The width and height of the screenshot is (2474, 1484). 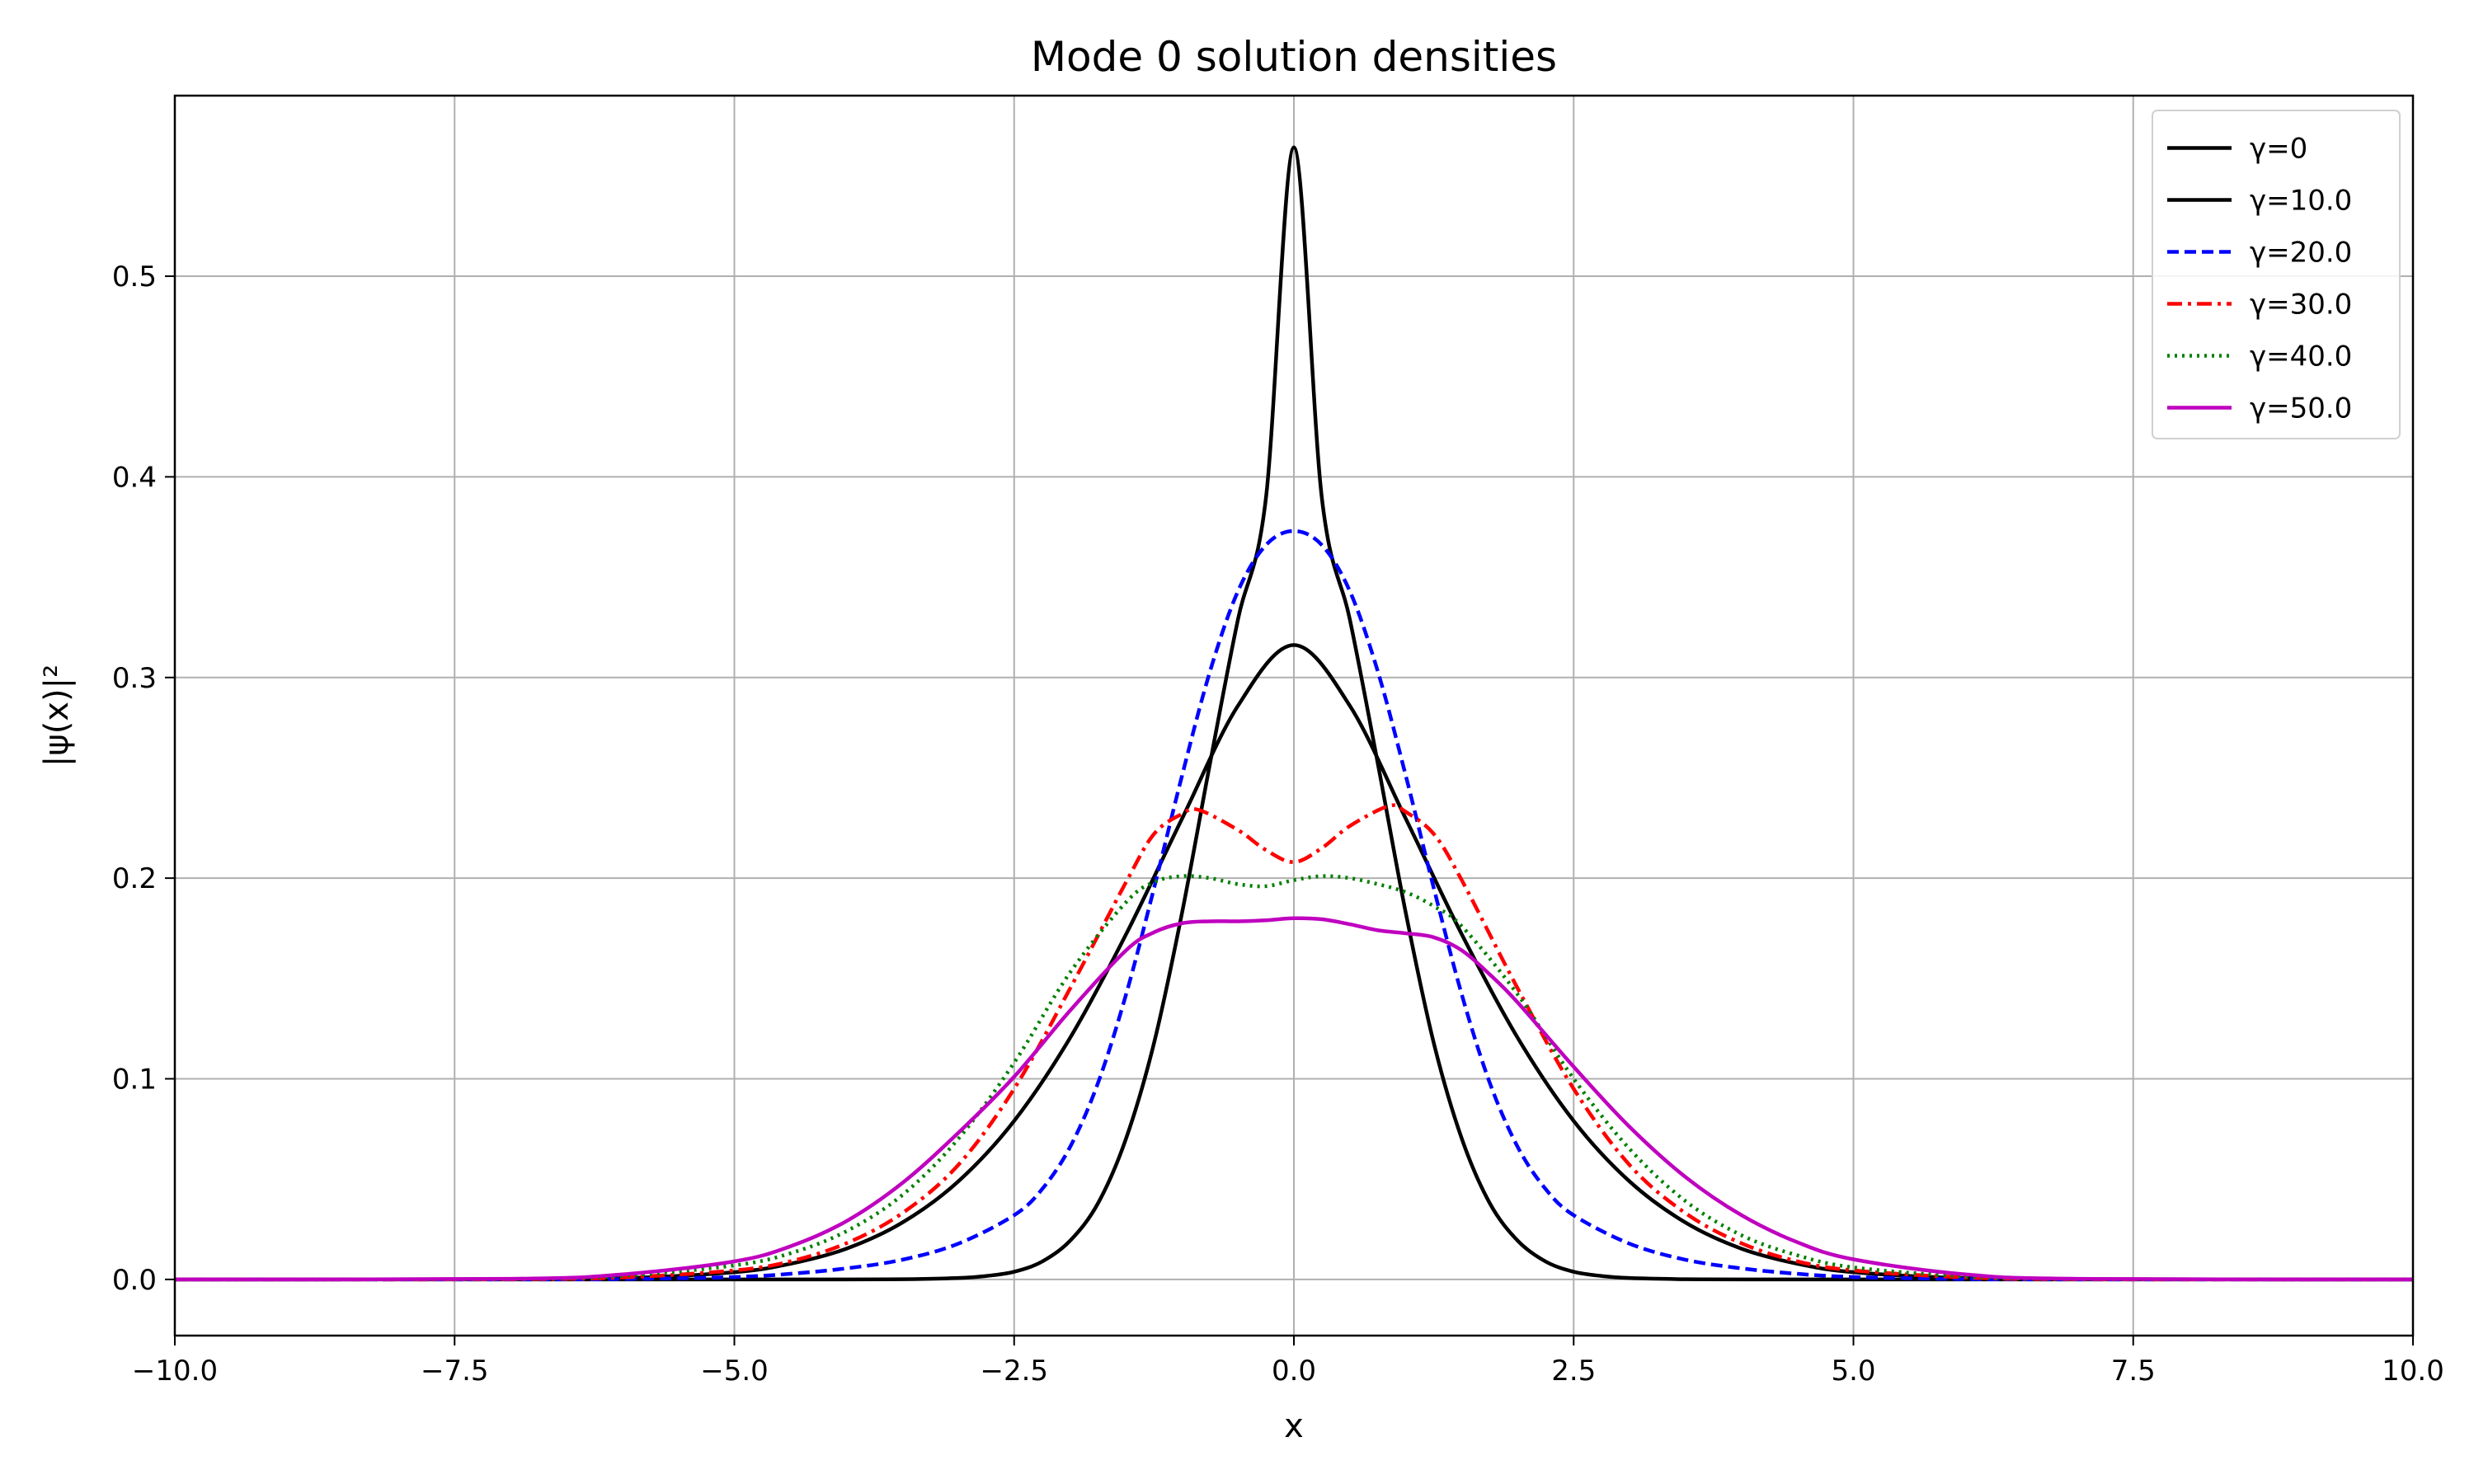 What do you see at coordinates (1853, 1371) in the screenshot?
I see `x-tick-label: 5.0` at bounding box center [1853, 1371].